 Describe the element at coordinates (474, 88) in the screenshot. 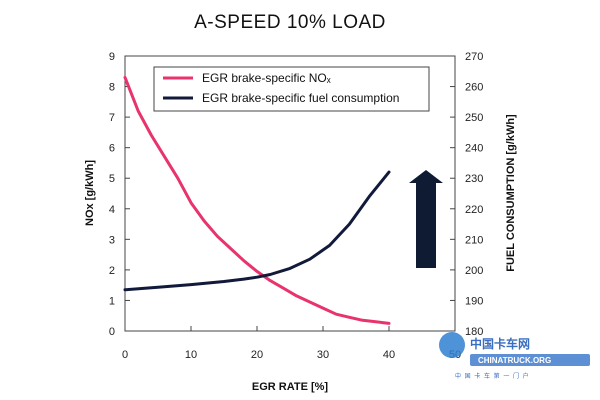

I see `y-right-tick-label: 260` at that location.